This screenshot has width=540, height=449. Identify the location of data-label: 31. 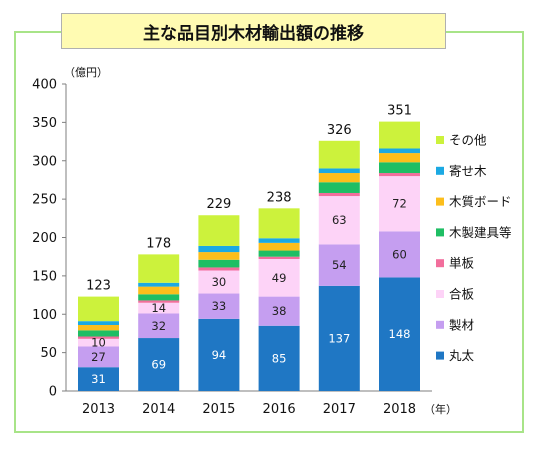
(98, 379).